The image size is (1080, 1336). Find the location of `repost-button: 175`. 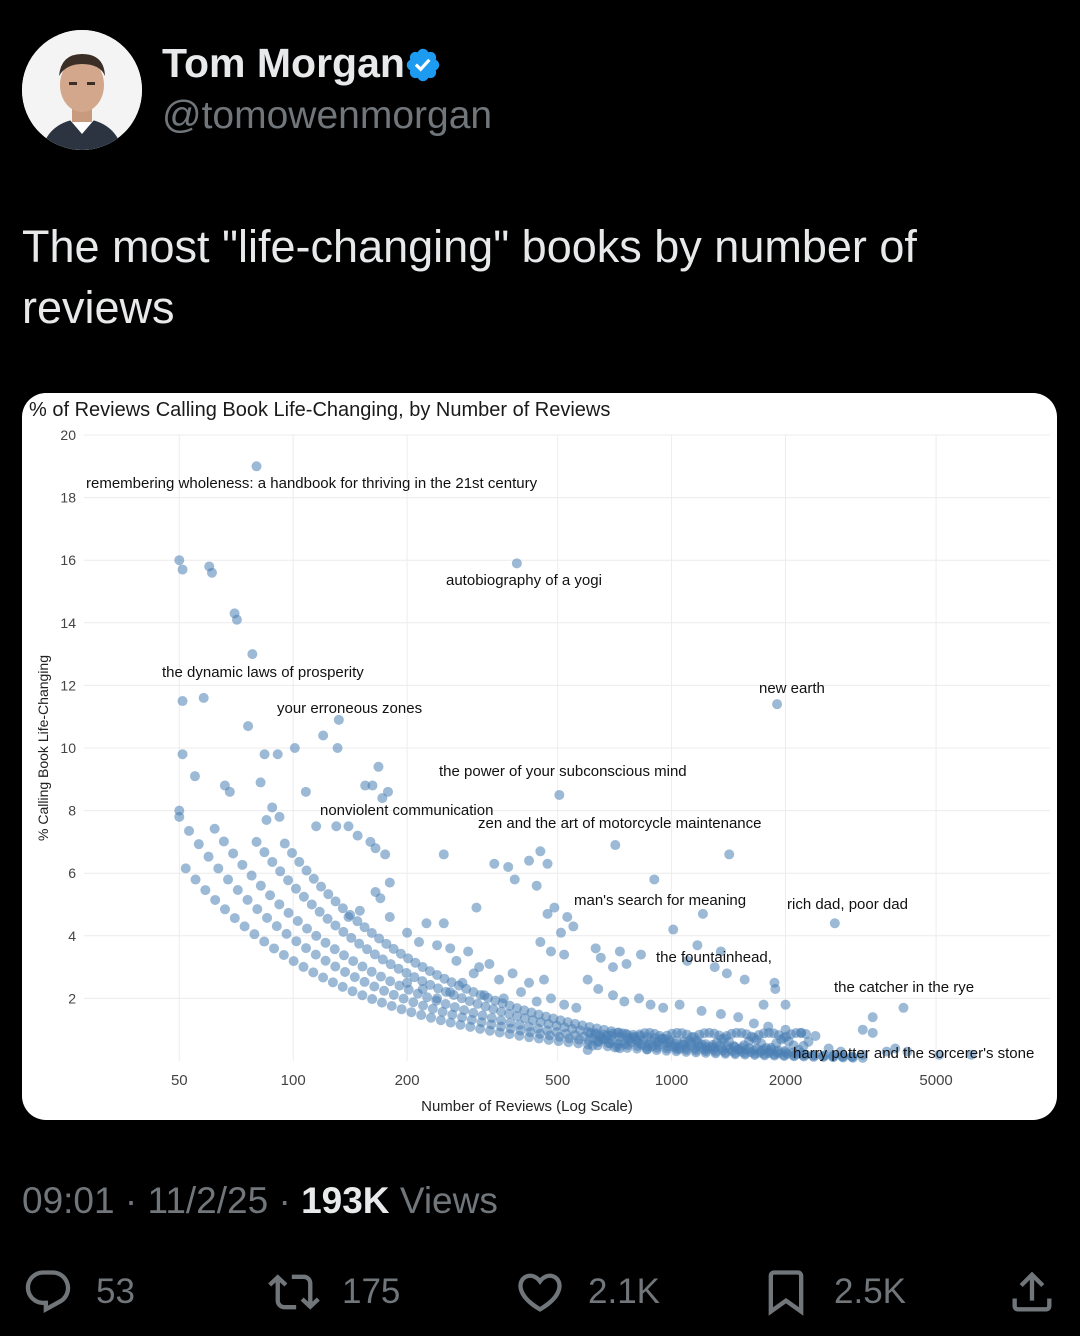

repost-button: 175 is located at coordinates (334, 1292).